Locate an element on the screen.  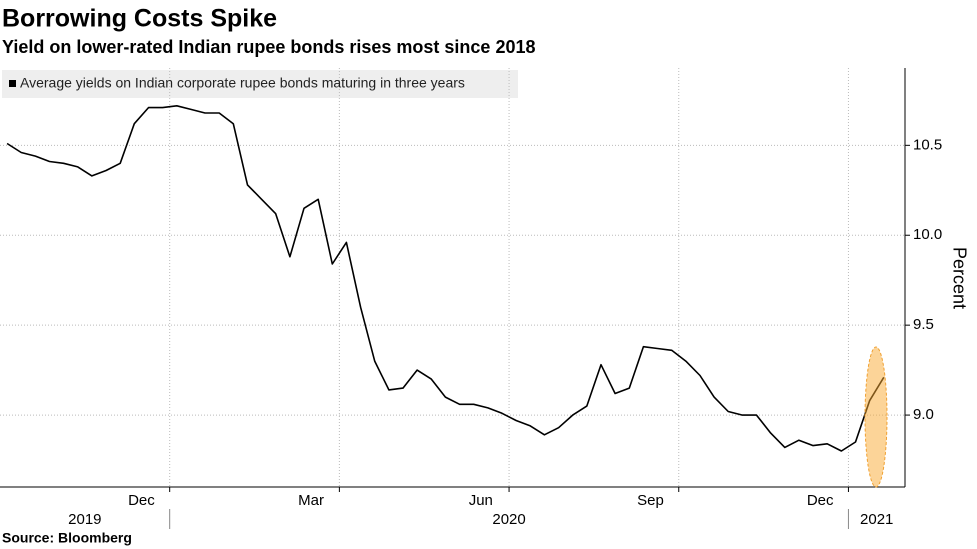
x-tick-label: Mar is located at coordinates (311, 500).